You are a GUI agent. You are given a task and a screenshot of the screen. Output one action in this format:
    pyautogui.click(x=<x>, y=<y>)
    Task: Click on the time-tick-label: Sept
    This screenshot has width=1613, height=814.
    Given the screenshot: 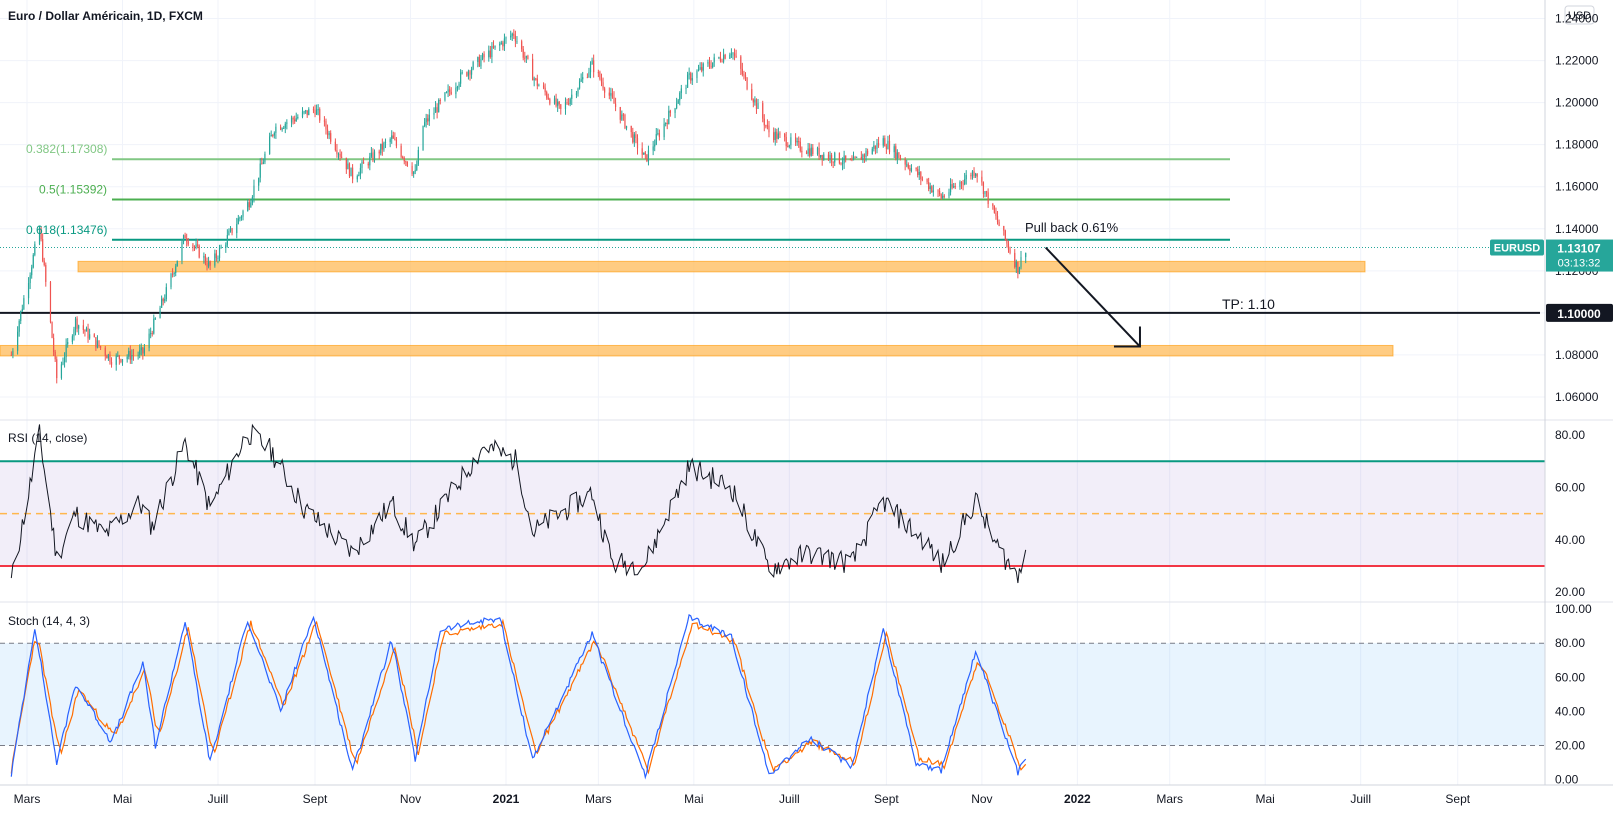 What is the action you would take?
    pyautogui.click(x=1457, y=799)
    